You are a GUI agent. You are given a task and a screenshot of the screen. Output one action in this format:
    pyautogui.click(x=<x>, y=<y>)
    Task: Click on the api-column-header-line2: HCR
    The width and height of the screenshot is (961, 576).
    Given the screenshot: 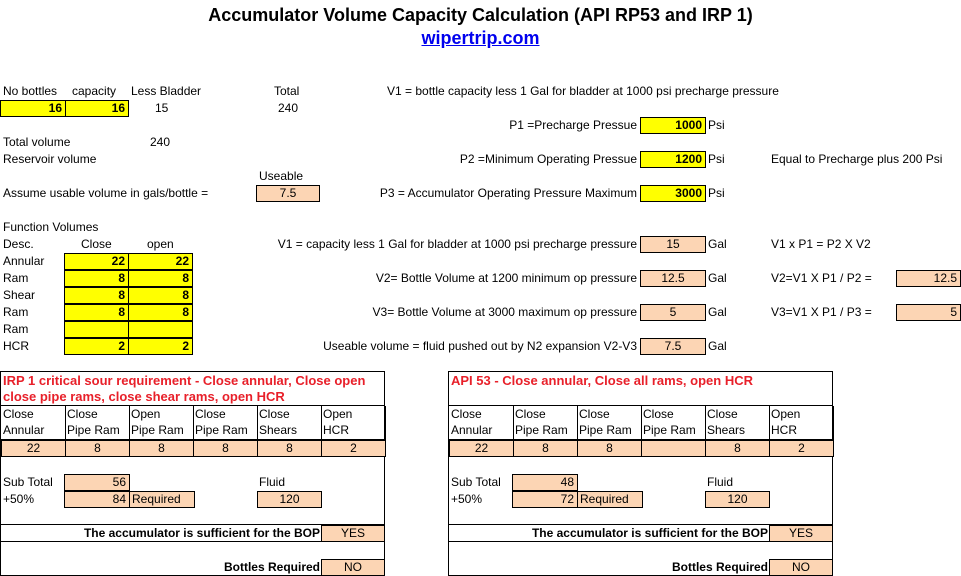 What is the action you would take?
    pyautogui.click(x=784, y=430)
    